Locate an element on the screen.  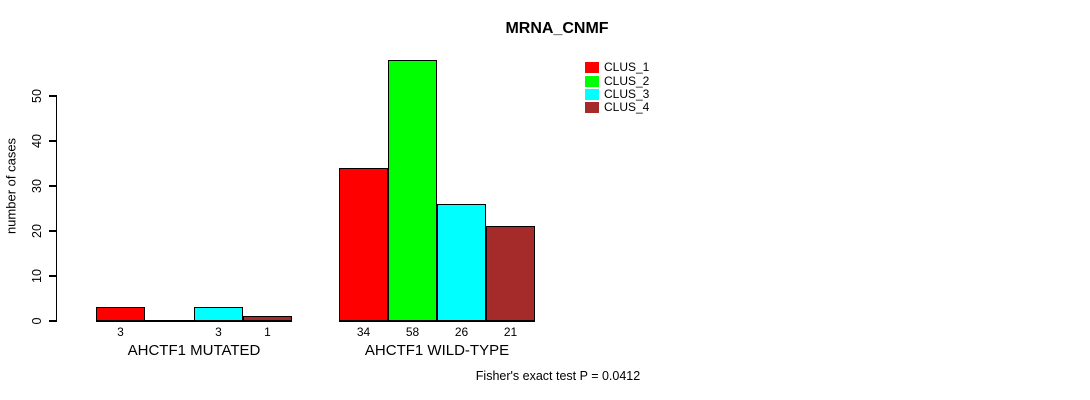
y-tick-label: 40 is located at coordinates (37, 141).